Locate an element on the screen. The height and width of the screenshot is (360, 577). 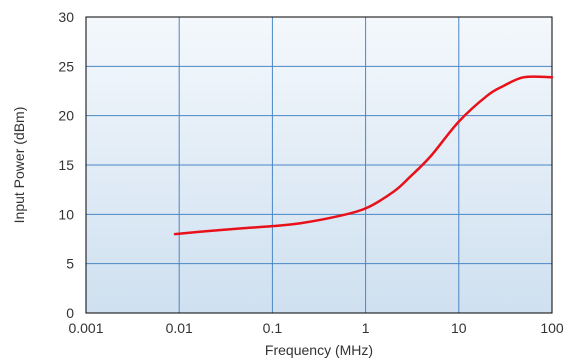
y-axis-ticks: 0 5 10 15 20 25 30 is located at coordinates (66, 165).